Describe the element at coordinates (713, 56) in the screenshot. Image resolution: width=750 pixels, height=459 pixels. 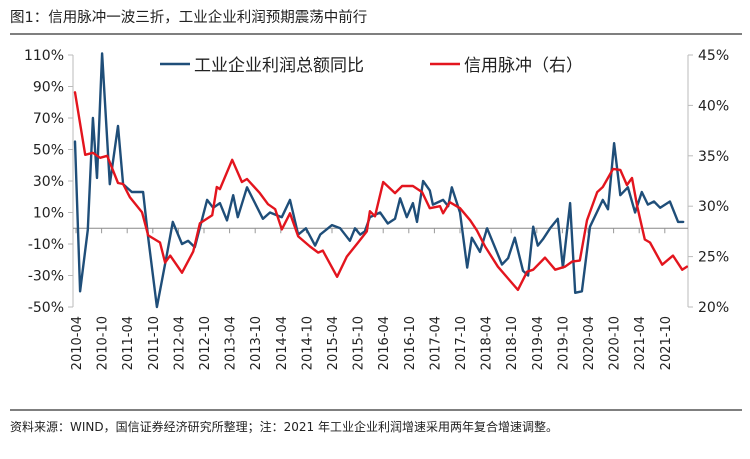
I see `right-axis-tick-label: 45%` at that location.